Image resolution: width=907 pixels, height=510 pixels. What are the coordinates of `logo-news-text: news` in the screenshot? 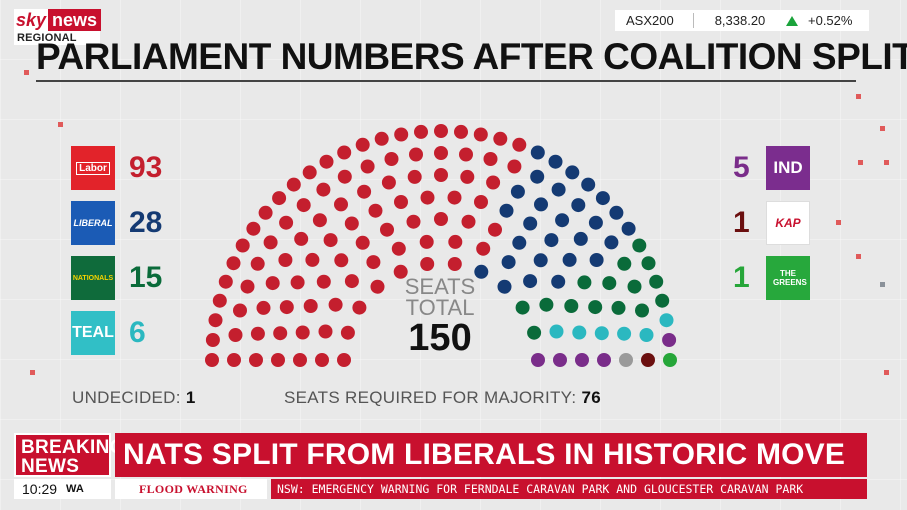 It's located at (75, 20).